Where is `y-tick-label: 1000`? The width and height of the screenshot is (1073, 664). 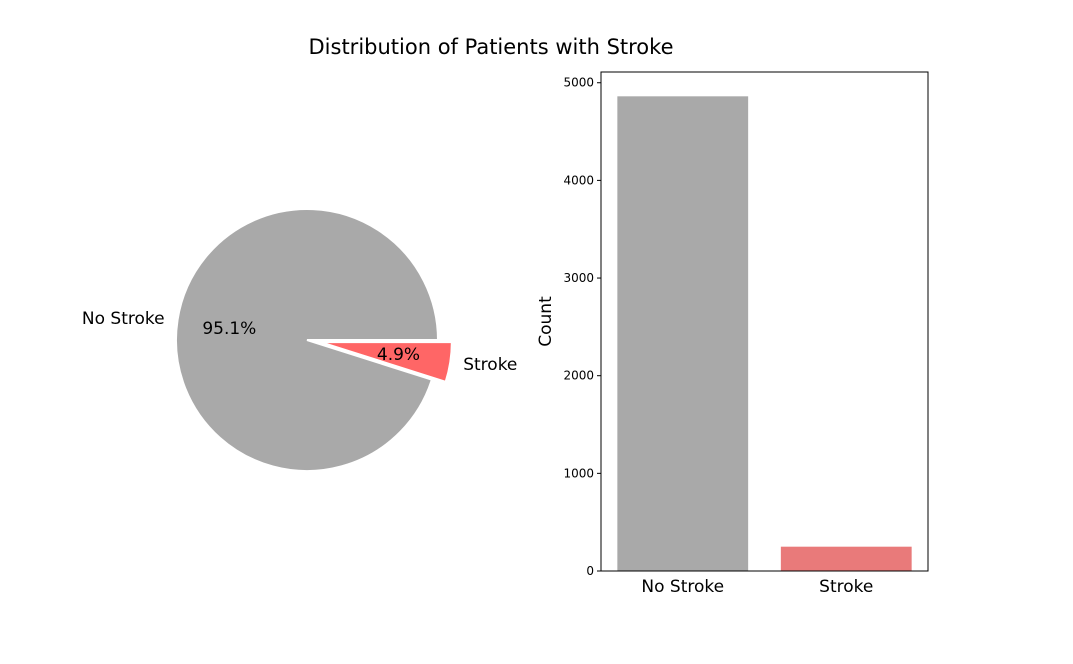
y-tick-label: 1000 is located at coordinates (578, 473).